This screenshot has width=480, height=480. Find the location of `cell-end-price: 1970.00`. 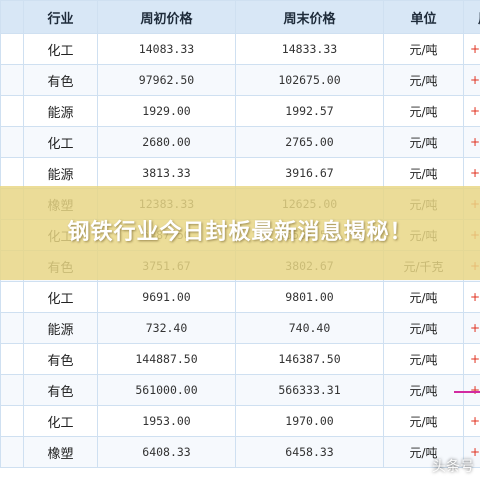

cell-end-price: 1970.00 is located at coordinates (309, 421).